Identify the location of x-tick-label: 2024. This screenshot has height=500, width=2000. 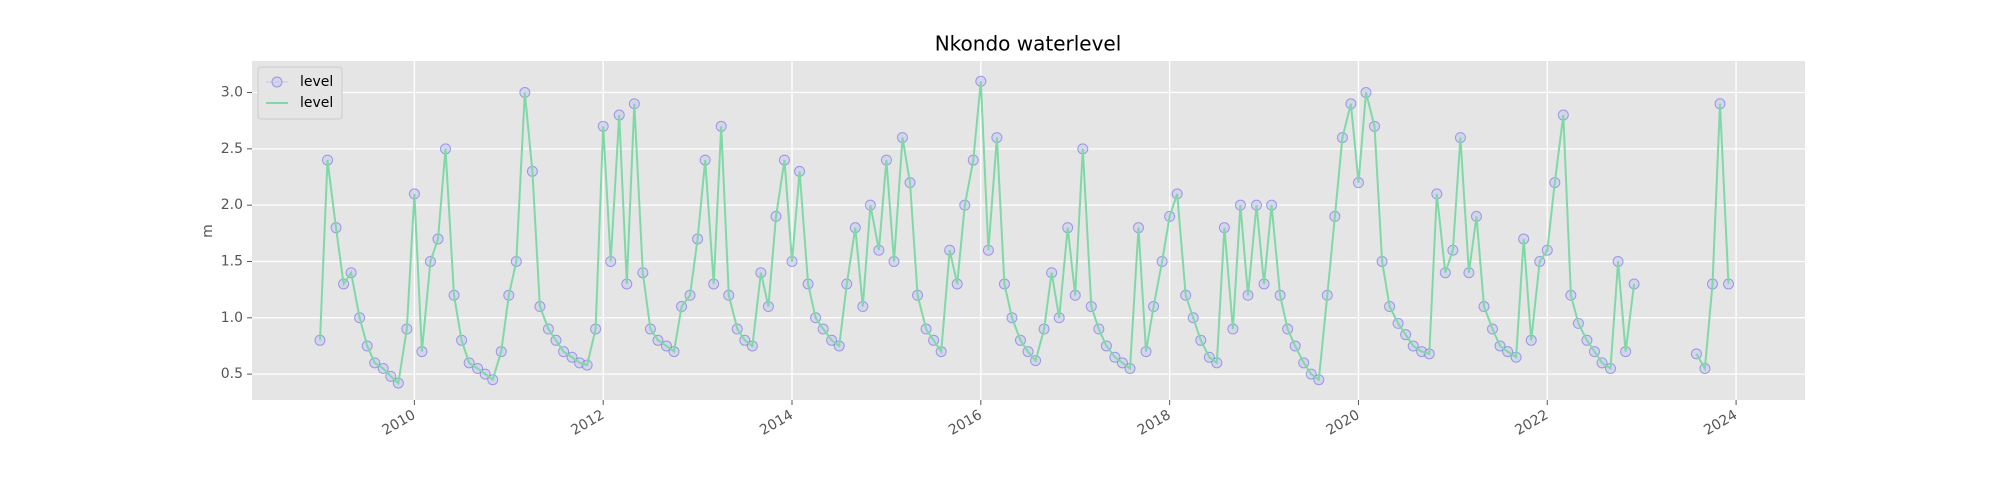
(1720, 423).